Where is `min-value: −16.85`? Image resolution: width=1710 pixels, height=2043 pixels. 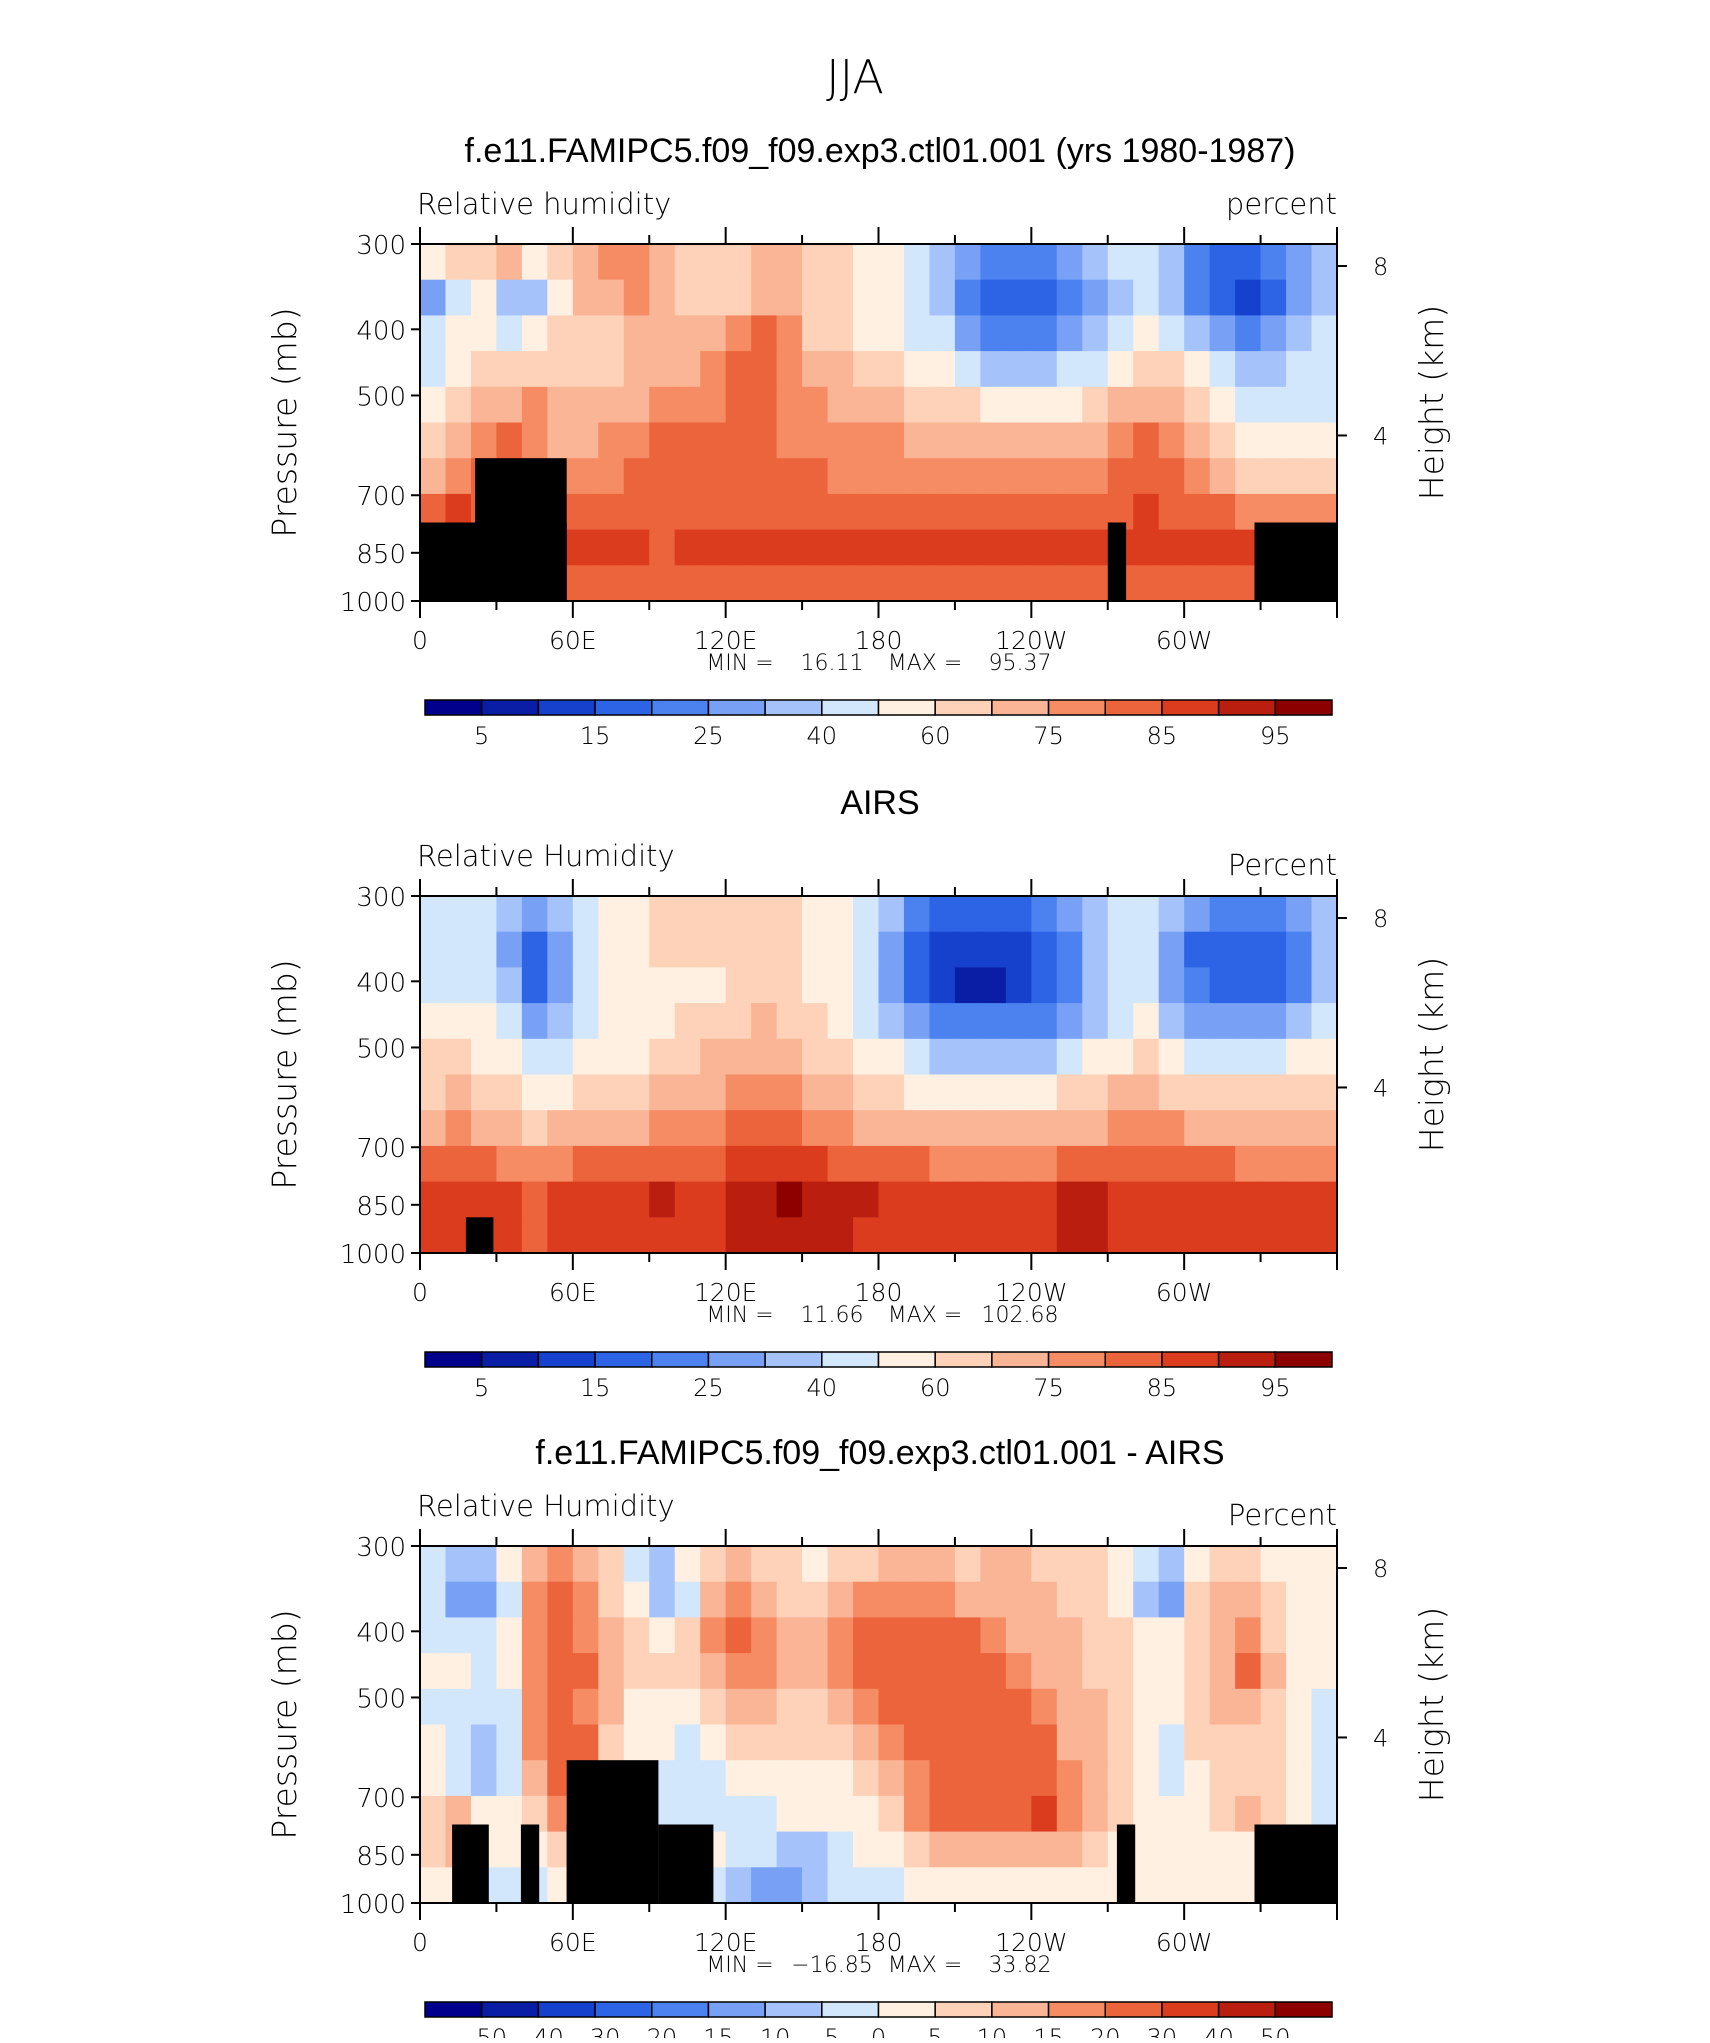 min-value: −16.85 is located at coordinates (831, 1965).